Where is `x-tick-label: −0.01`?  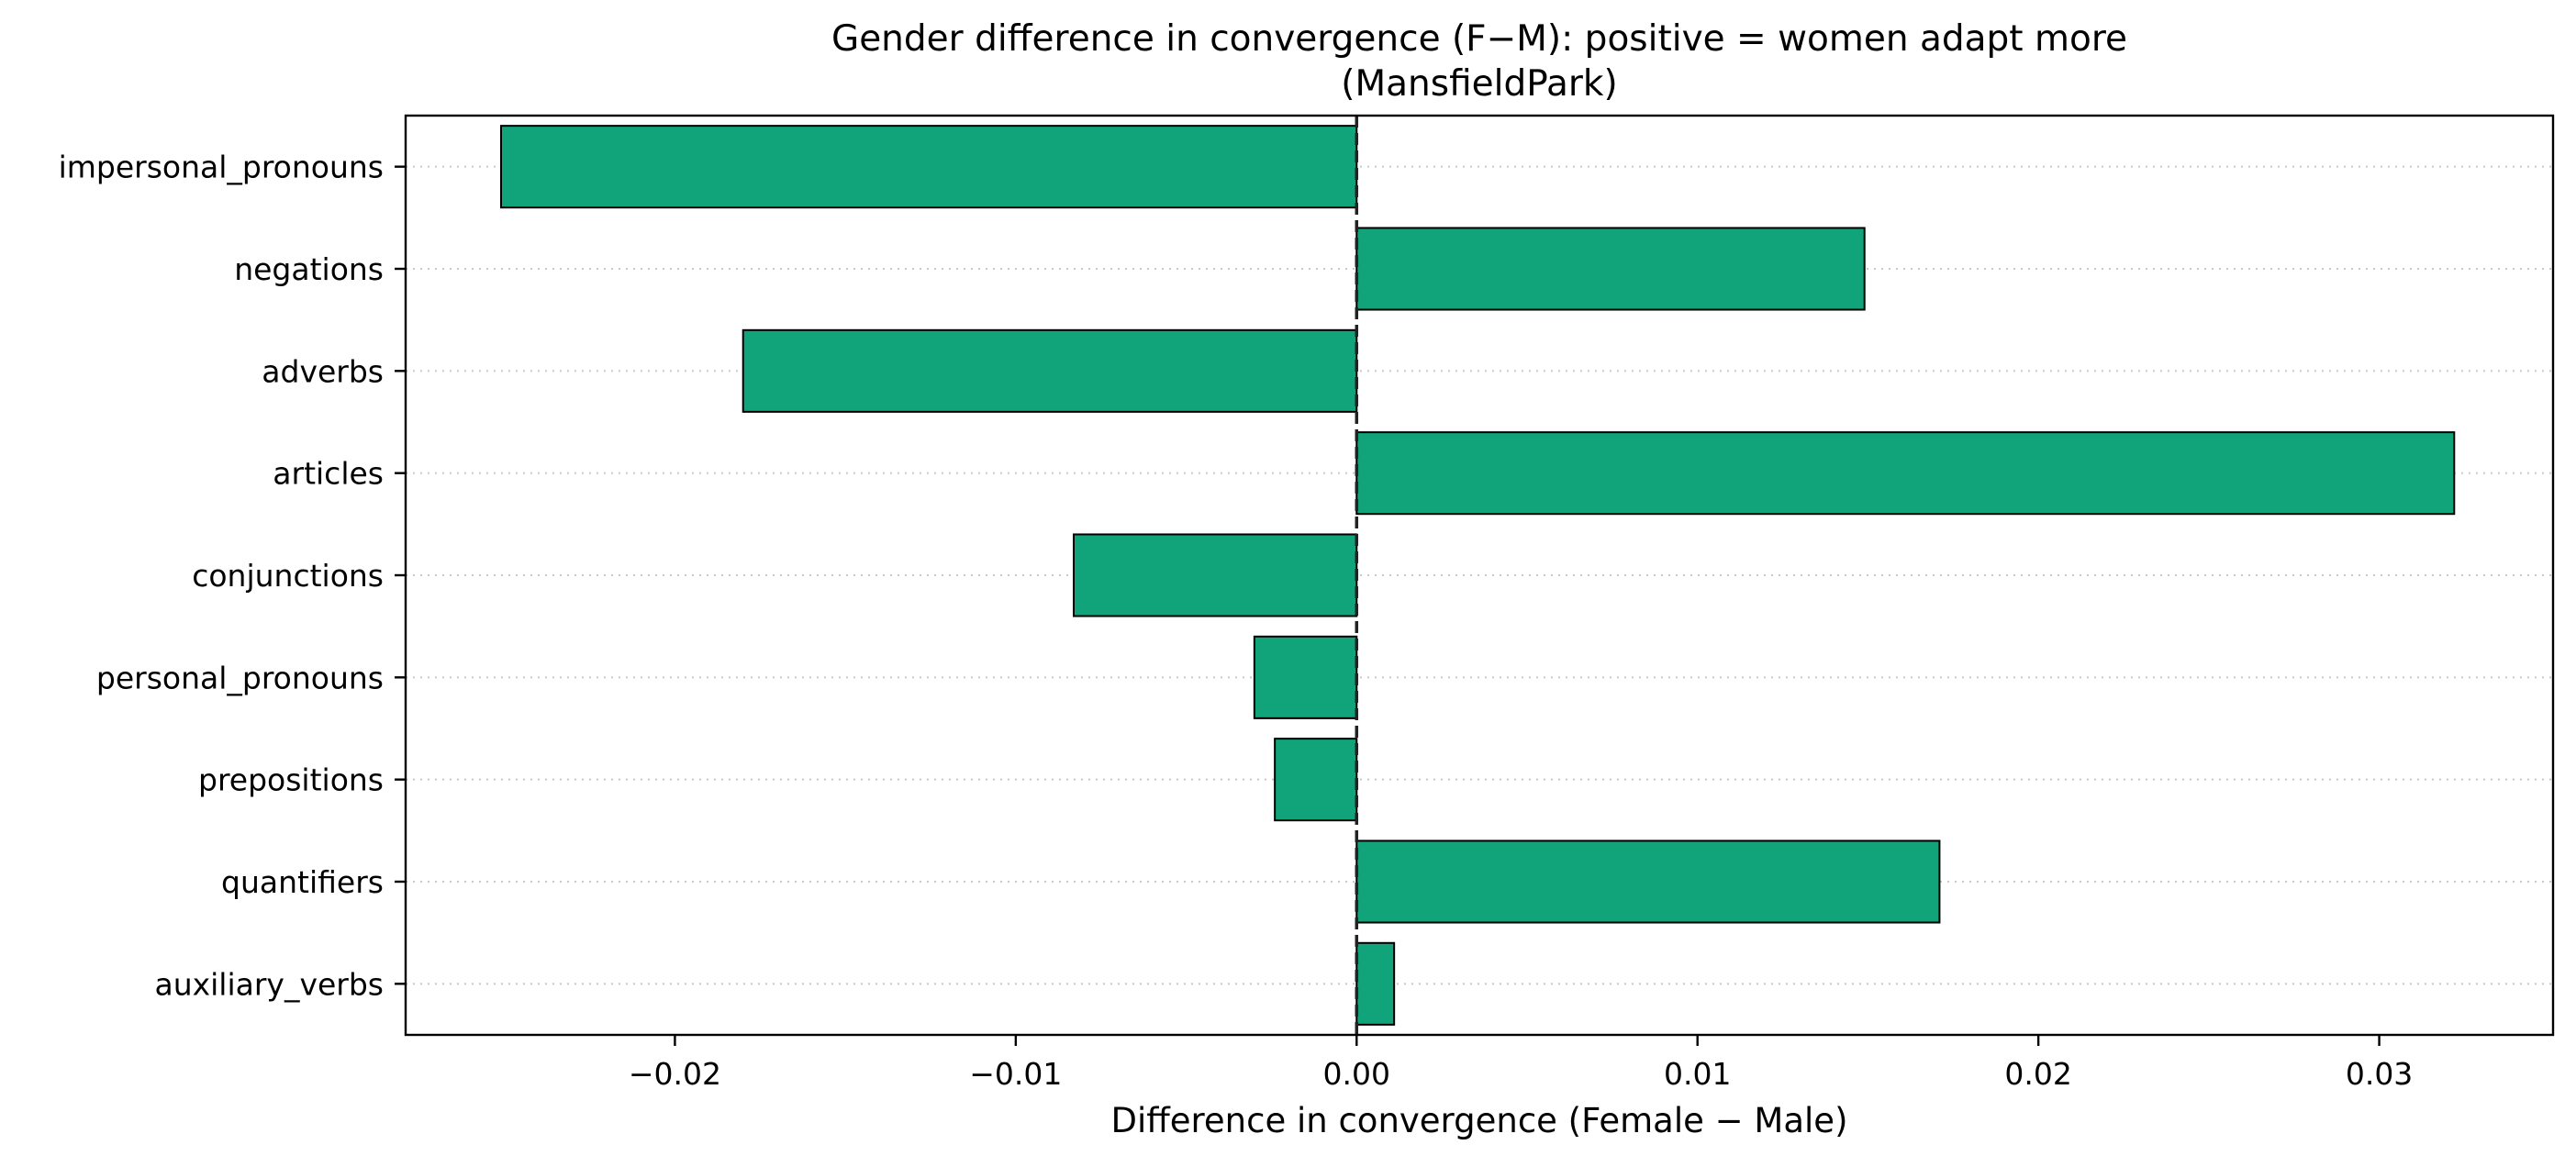 x-tick-label: −0.01 is located at coordinates (1016, 1074).